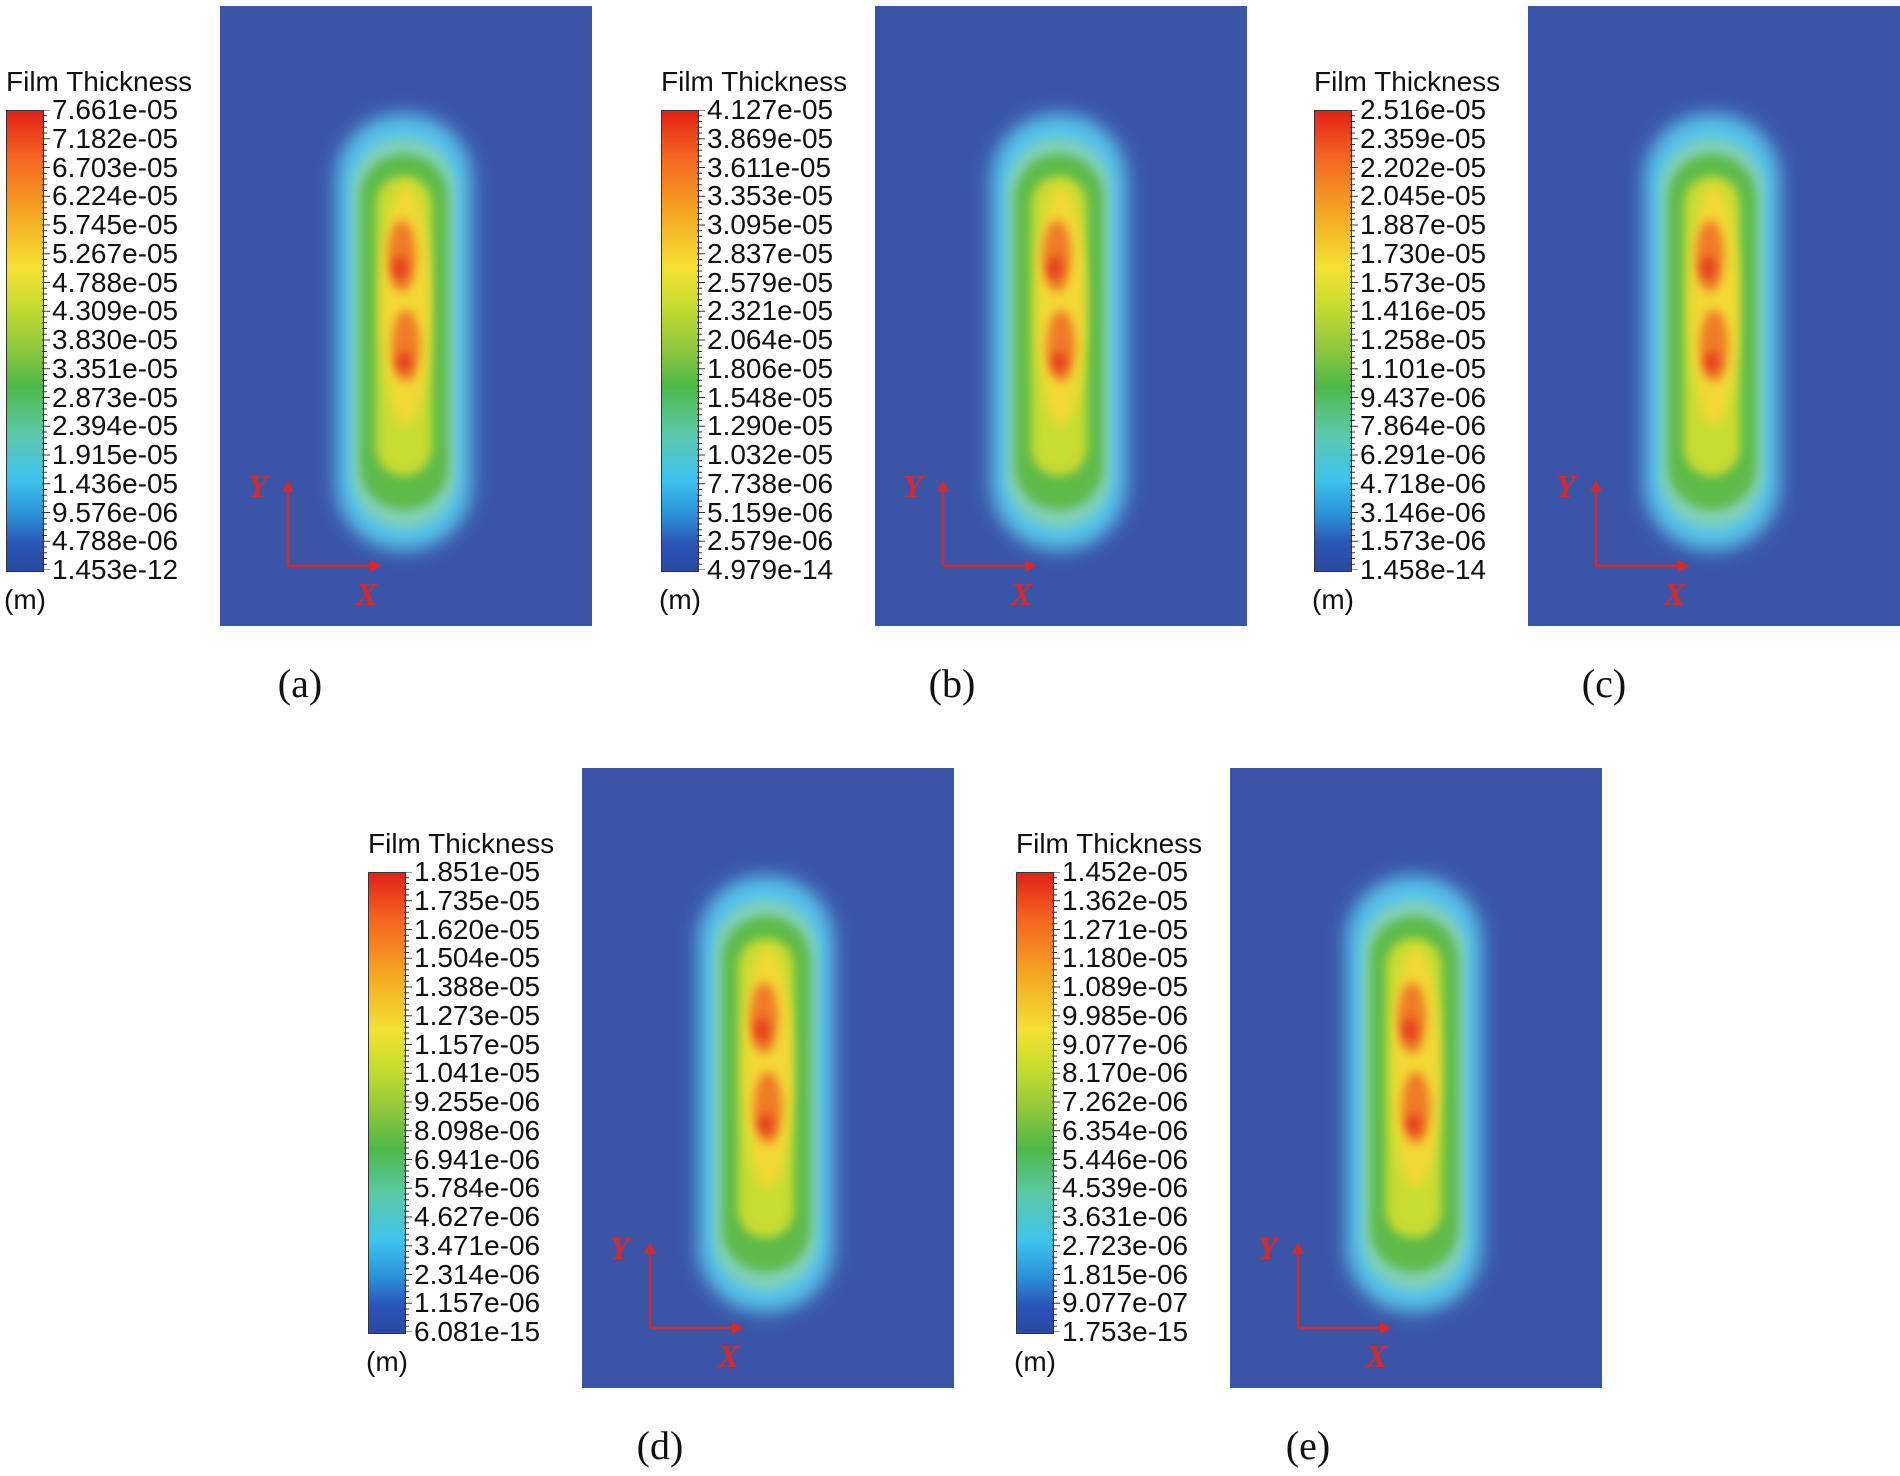 This screenshot has height=1476, width=1900. I want to click on colorbar-tick-label: 6.703e-05, so click(115, 167).